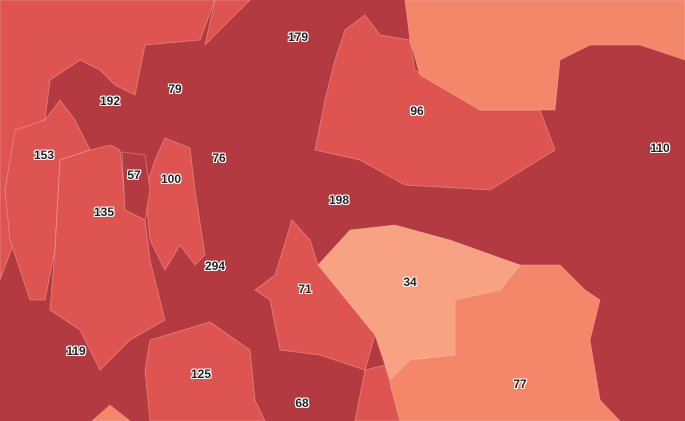 This screenshot has height=421, width=685. I want to click on region-label-96: 96, so click(417, 111).